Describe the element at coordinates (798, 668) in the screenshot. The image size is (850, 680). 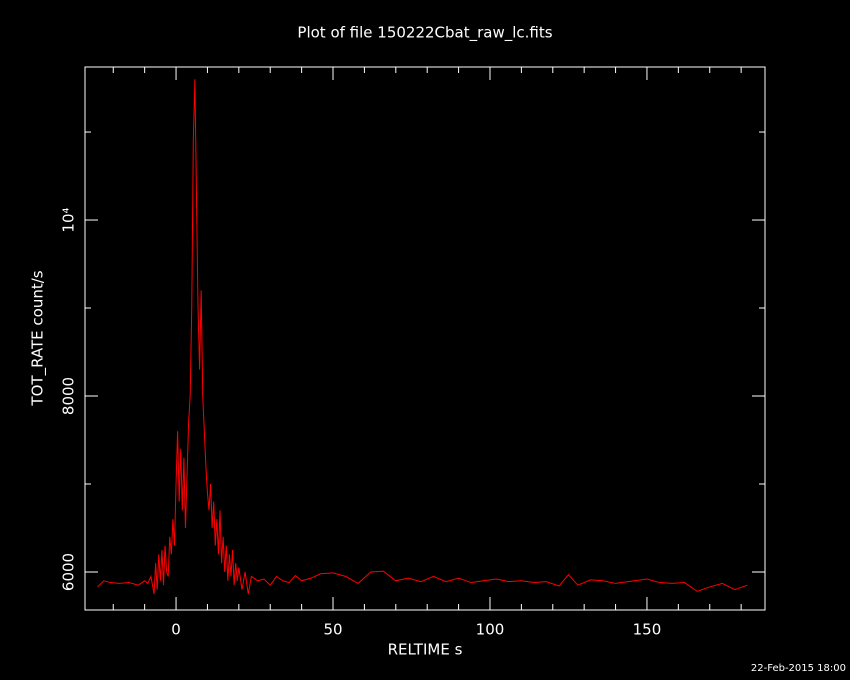
I see `timestamp: 22-Feb-2015 18:00` at that location.